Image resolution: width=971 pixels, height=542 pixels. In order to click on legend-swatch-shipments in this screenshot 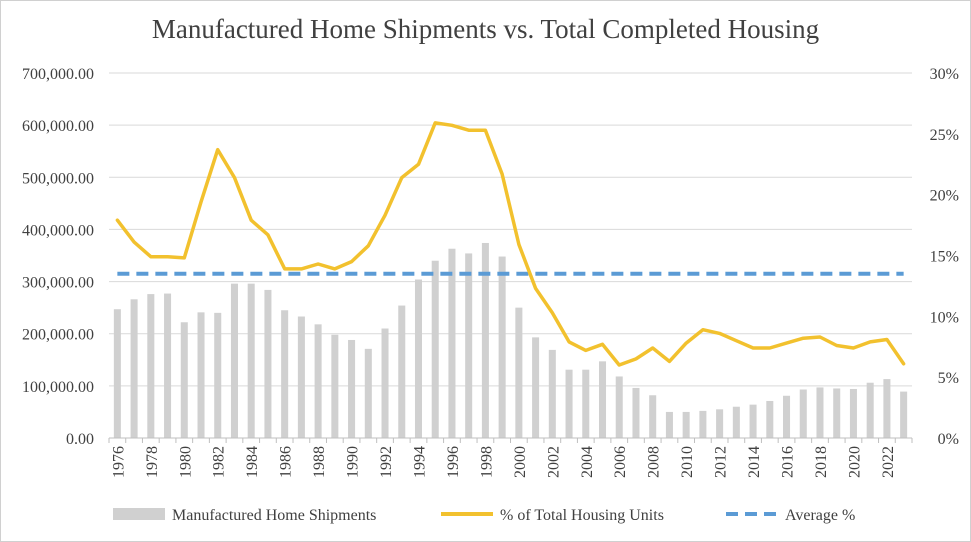, I will do `click(139, 514)`.